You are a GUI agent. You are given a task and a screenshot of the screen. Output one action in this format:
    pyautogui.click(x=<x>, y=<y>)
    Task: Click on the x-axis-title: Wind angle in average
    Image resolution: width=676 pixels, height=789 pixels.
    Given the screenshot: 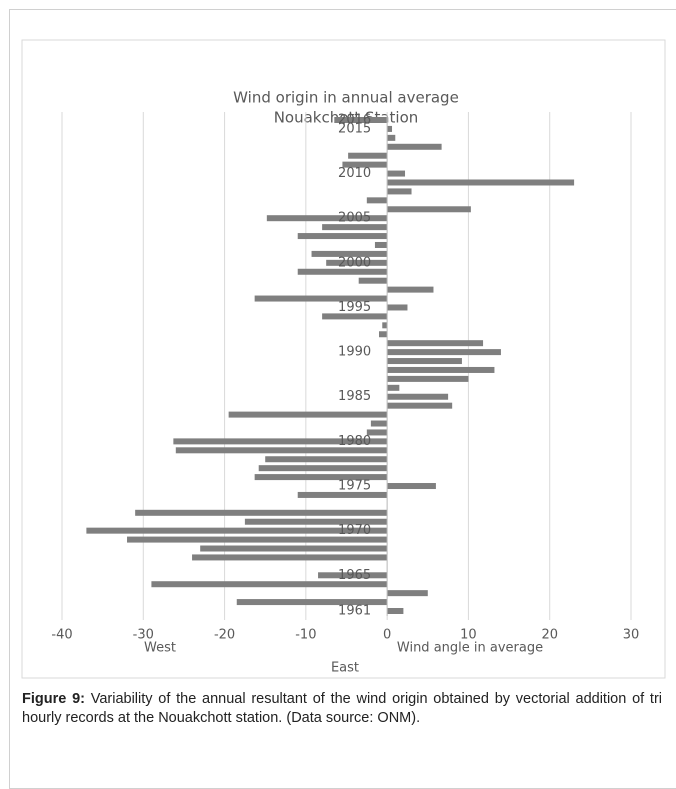 What is the action you would take?
    pyautogui.click(x=470, y=648)
    